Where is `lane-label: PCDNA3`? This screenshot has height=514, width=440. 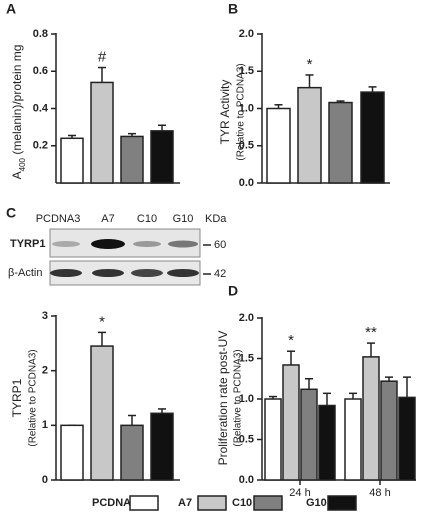
lane-label: PCDNA3 is located at coordinates (58, 219).